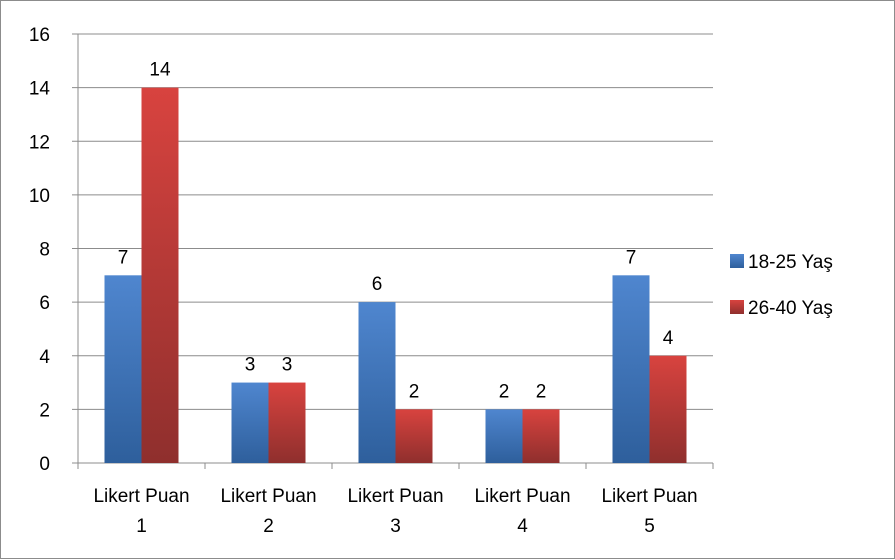  I want to click on legend-label: 18-25 Yaş, so click(790, 262).